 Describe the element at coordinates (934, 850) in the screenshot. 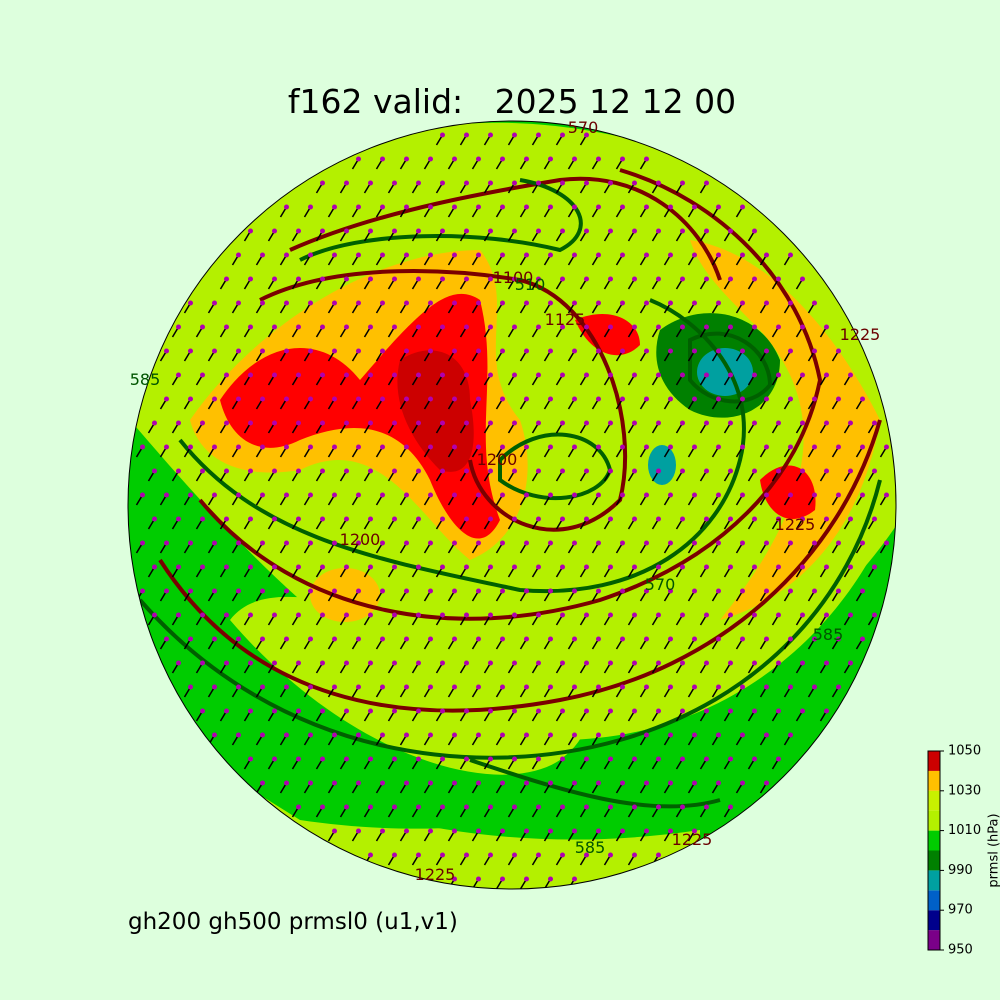

I see `colorbar-frame` at that location.